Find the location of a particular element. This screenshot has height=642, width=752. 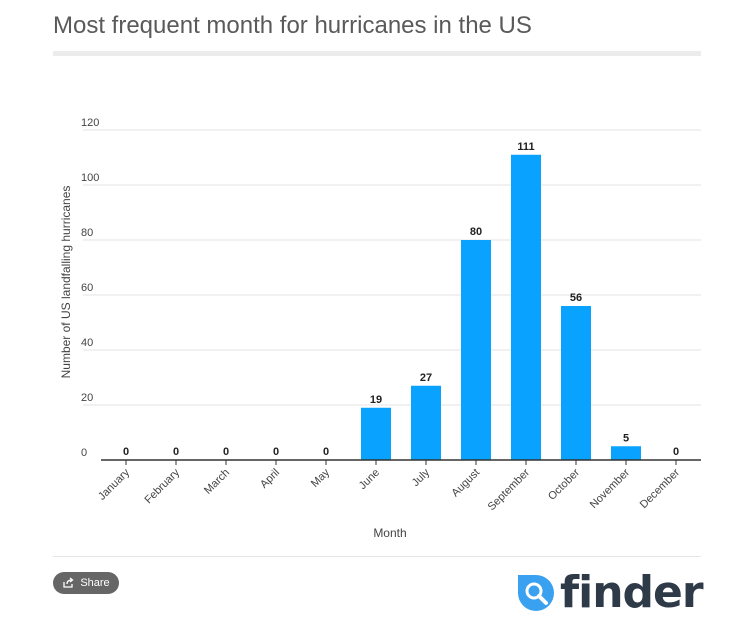

logo-text: finder is located at coordinates (632, 592).